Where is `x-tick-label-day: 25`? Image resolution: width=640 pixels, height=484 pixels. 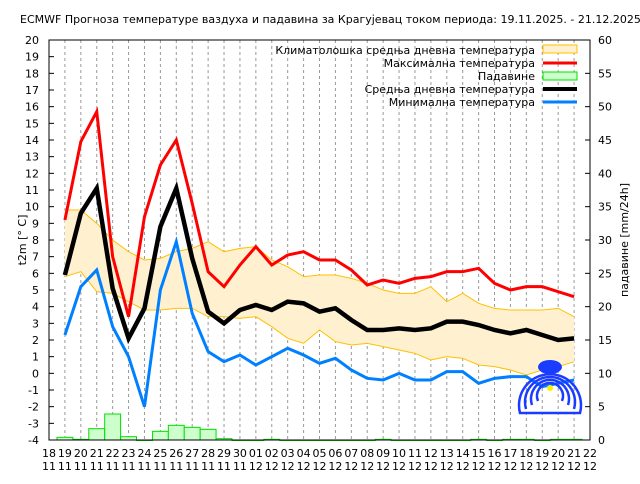 x-tick-label-day: 25 is located at coordinates (160, 453).